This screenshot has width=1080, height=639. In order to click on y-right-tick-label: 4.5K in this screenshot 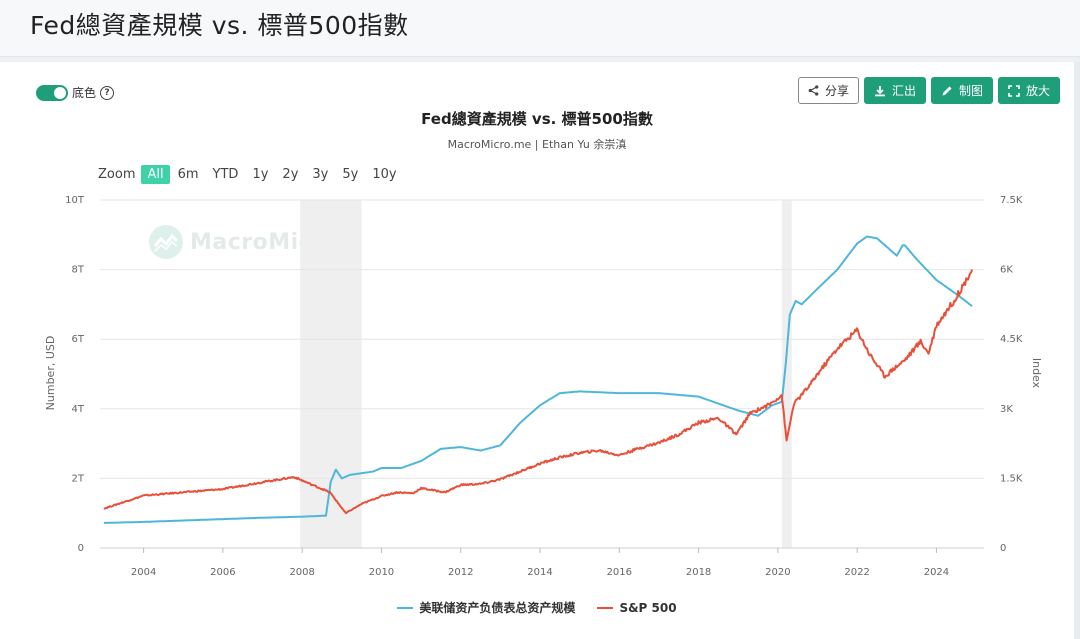, I will do `click(1011, 339)`.